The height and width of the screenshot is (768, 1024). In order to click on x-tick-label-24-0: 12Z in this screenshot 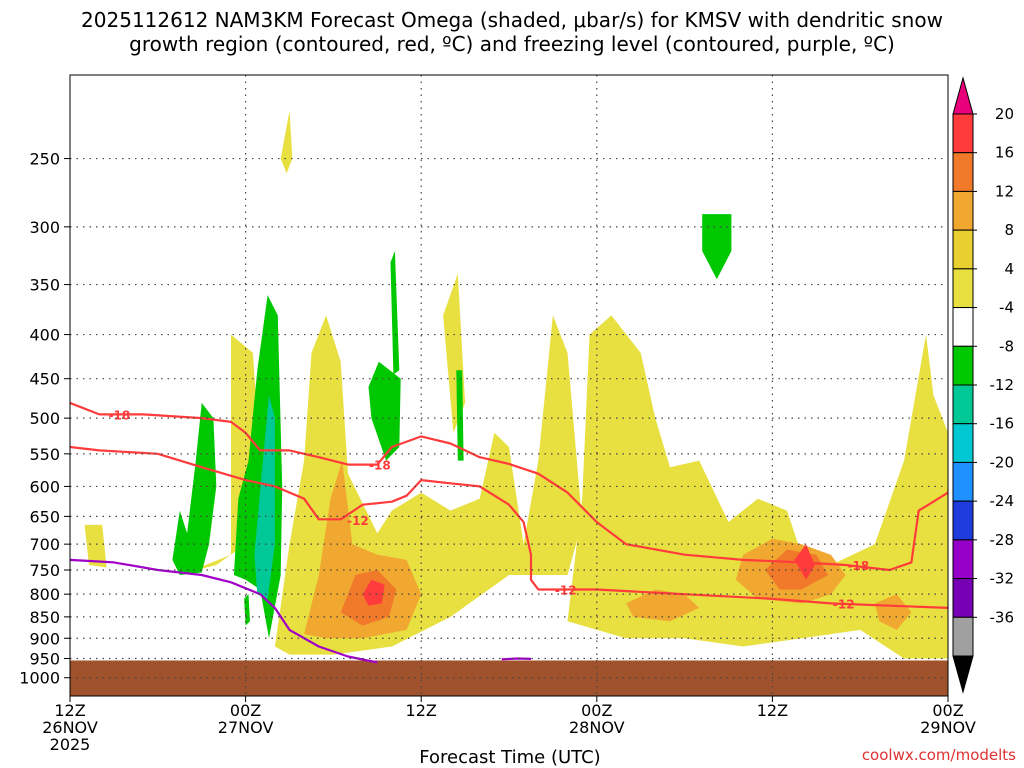, I will do `click(421, 710)`.